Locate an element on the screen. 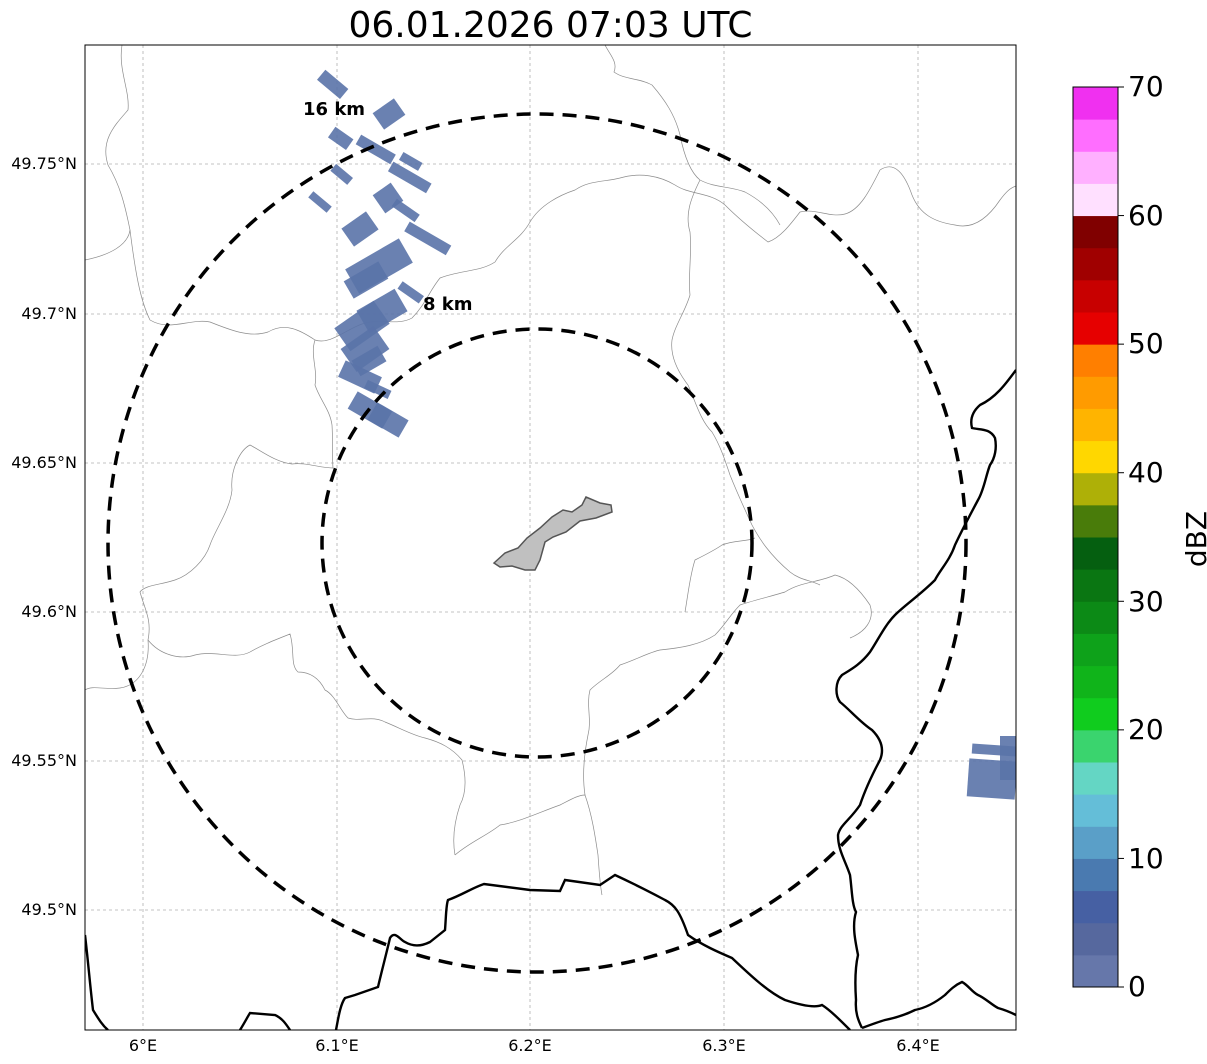 The width and height of the screenshot is (1207, 1064). colorbar-tick-label: 10 is located at coordinates (1146, 858).